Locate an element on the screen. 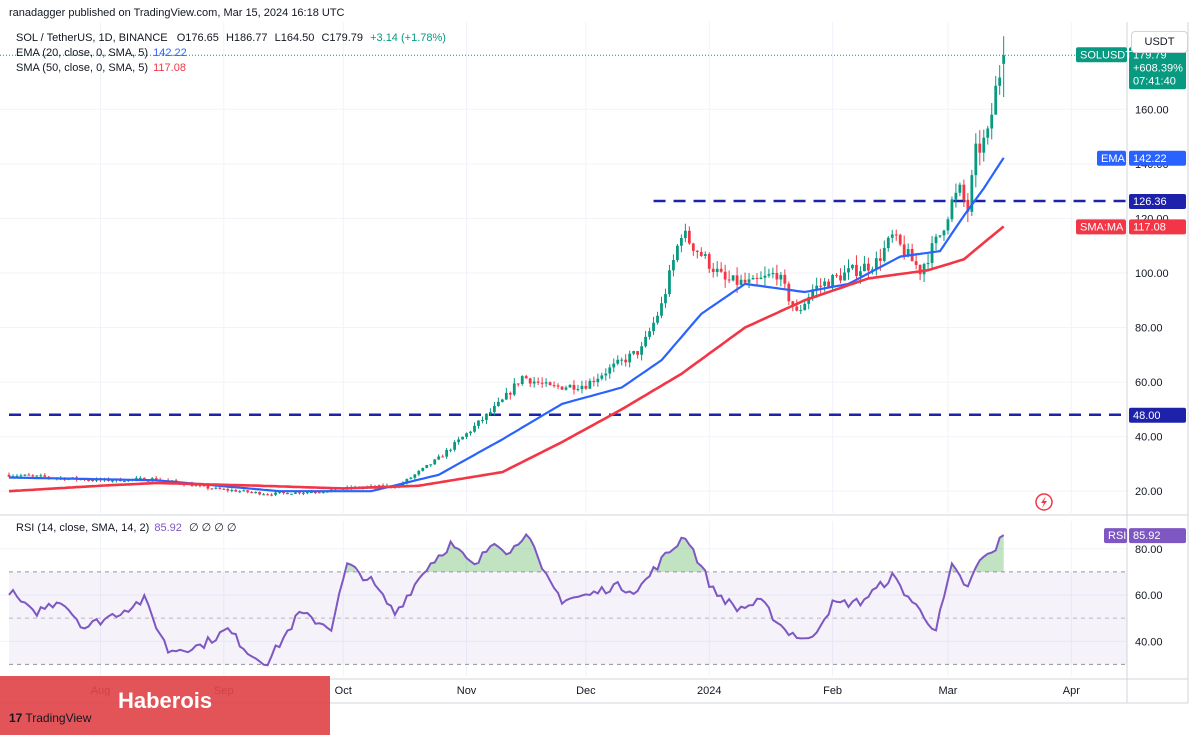 The image size is (1200, 735). rsi-name-tag-bg is located at coordinates (1115, 536).